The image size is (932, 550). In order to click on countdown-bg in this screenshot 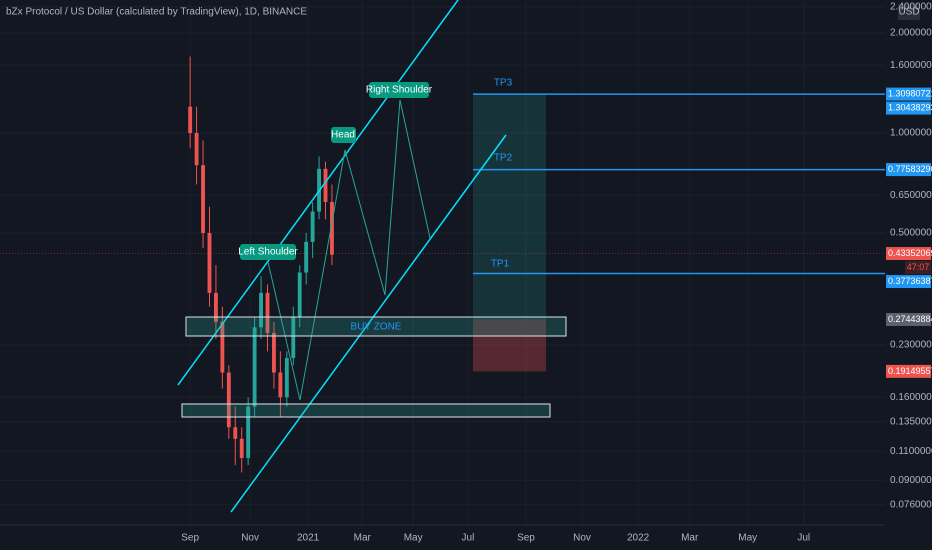, I will do `click(918, 268)`.